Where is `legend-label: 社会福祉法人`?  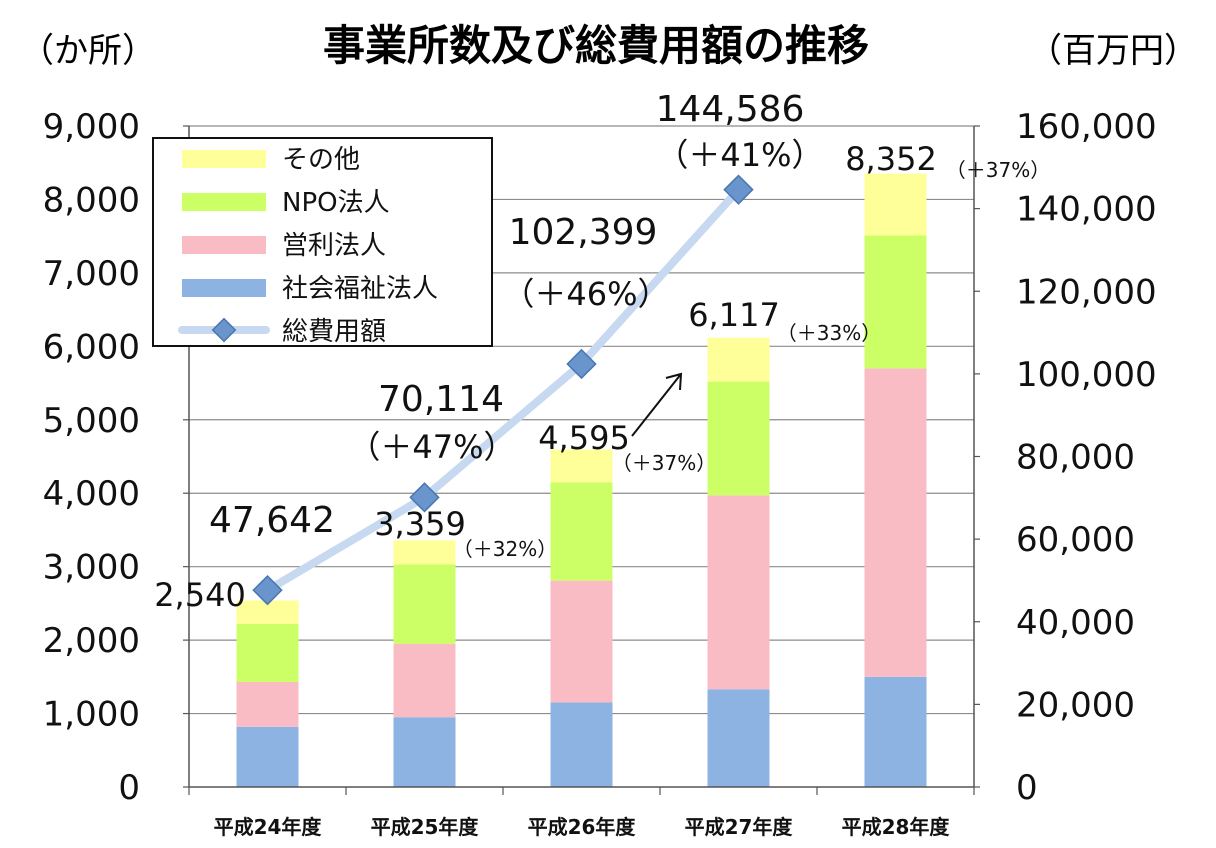 legend-label: 社会福祉法人 is located at coordinates (360, 289).